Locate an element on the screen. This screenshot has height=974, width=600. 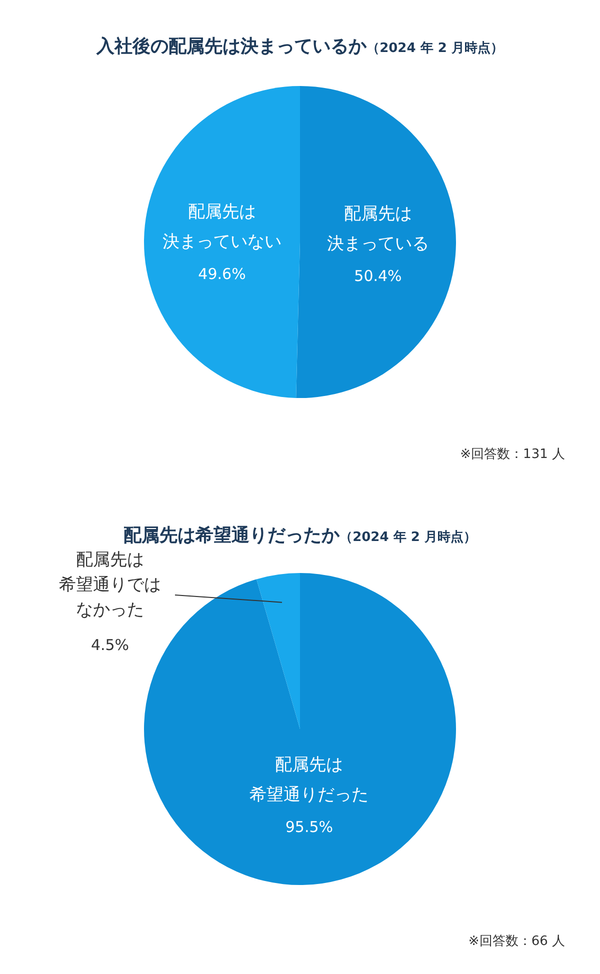
slice-label: 配属先は希望通りだった is located at coordinates (309, 779).